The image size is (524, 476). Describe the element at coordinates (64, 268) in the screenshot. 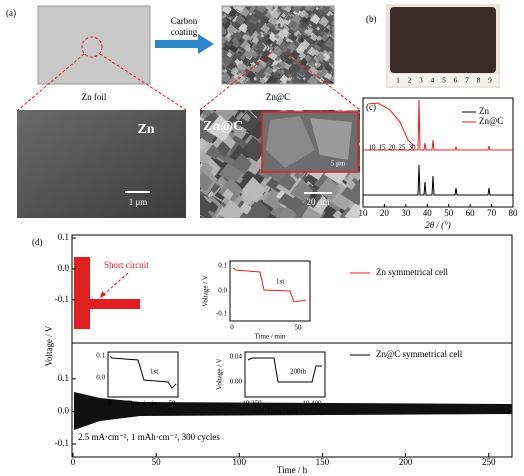

I see `y-tick-label: 0.0` at that location.